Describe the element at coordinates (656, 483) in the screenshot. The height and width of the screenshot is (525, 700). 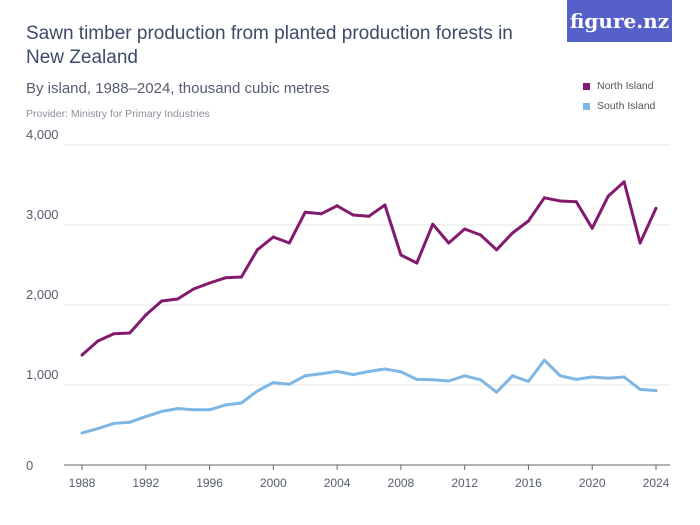
I see `x-tick-label: 2024` at that location.